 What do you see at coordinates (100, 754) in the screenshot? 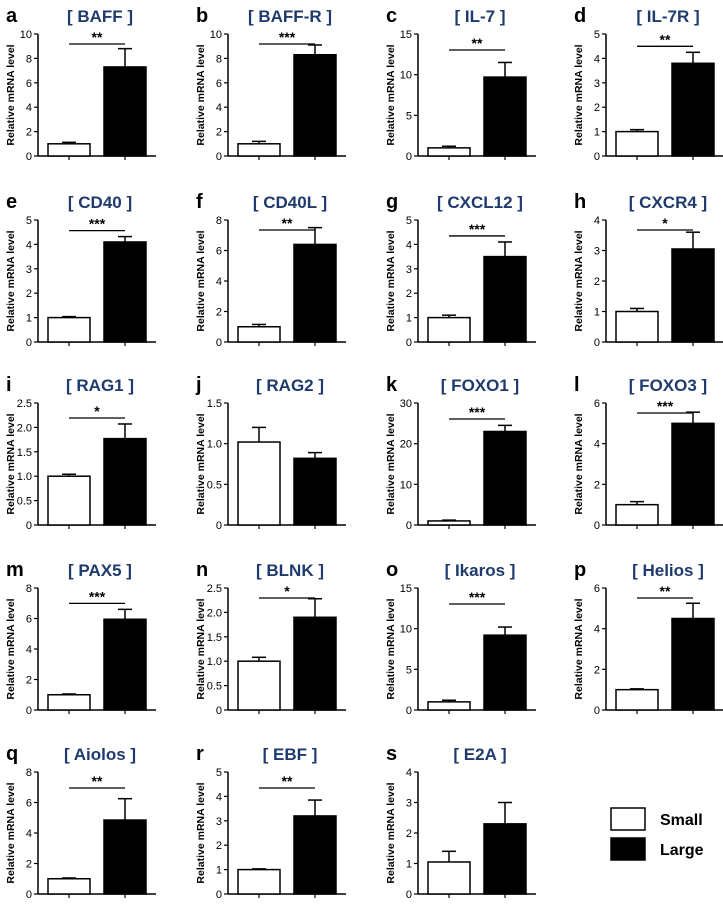
I see `panel-title: [ Aiolos ]` at bounding box center [100, 754].